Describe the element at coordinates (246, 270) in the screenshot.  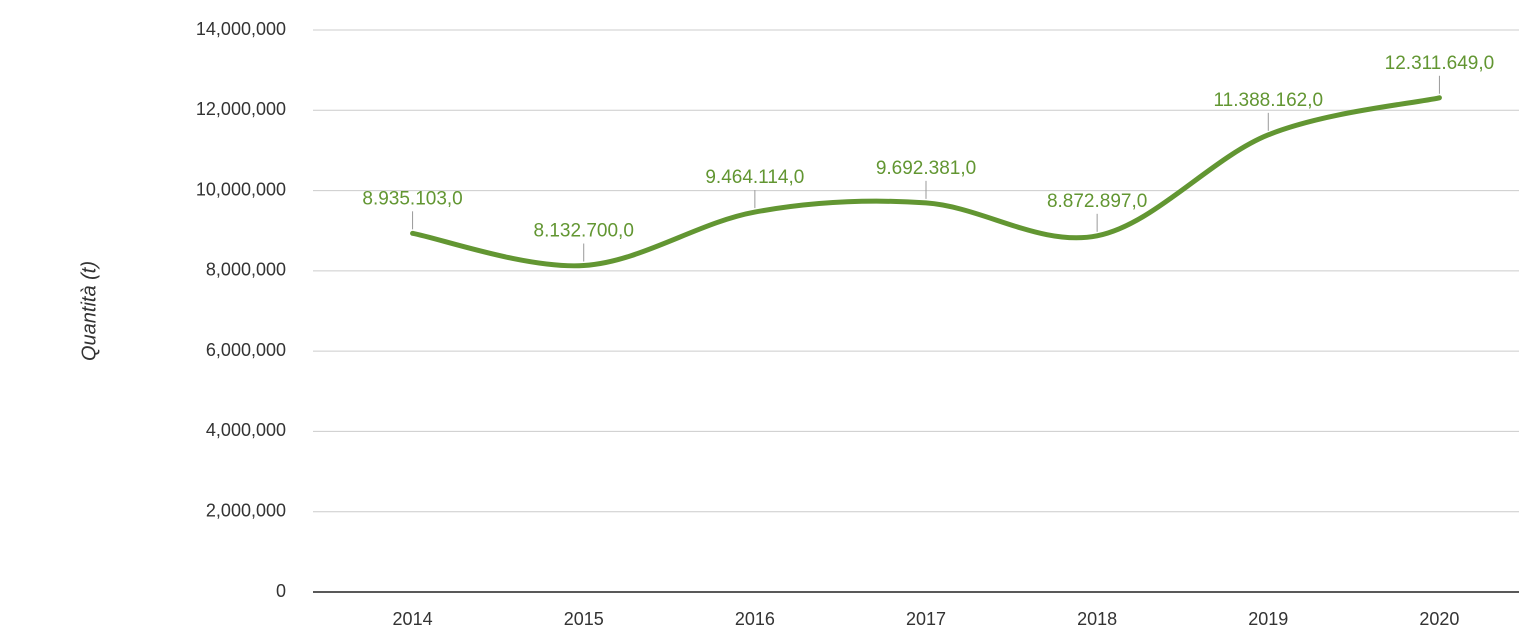
I see `y-tick-label: 8,000,000` at that location.